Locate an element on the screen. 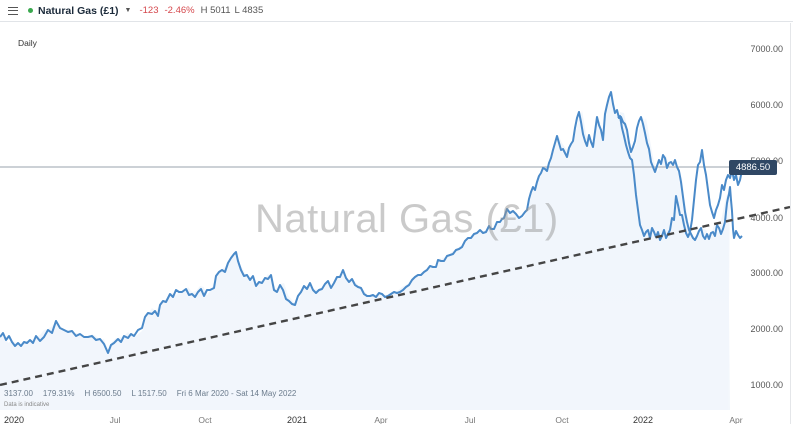 The image size is (793, 424). y-axis-tick: 1000.00 is located at coordinates (766, 385).